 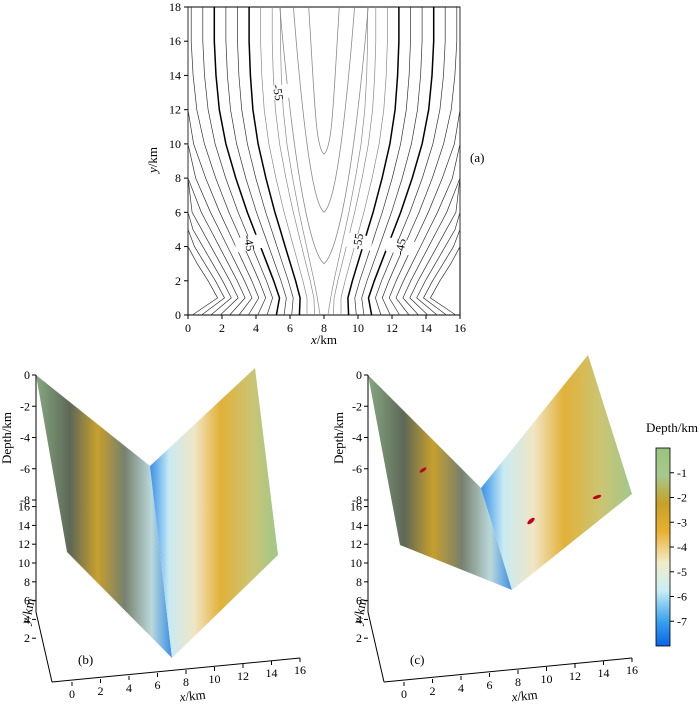 I want to click on colorbar-tick-label: -5, so click(x=682, y=572).